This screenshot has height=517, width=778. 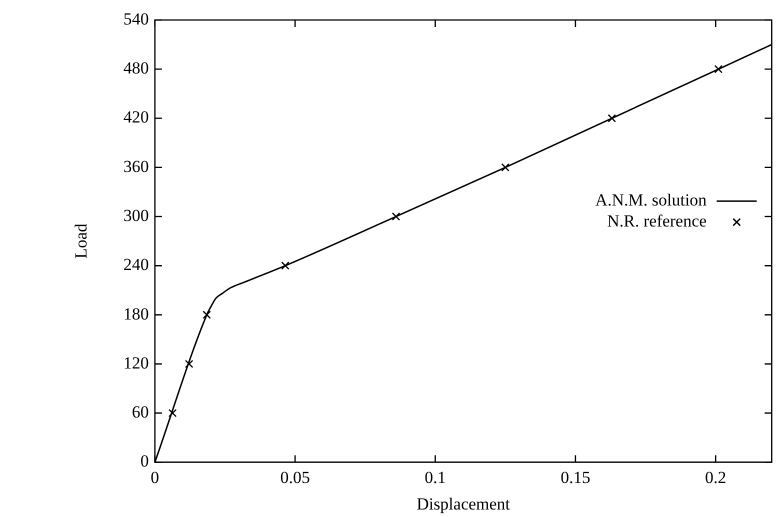 What do you see at coordinates (136, 68) in the screenshot?
I see `y-tick-label: 480` at bounding box center [136, 68].